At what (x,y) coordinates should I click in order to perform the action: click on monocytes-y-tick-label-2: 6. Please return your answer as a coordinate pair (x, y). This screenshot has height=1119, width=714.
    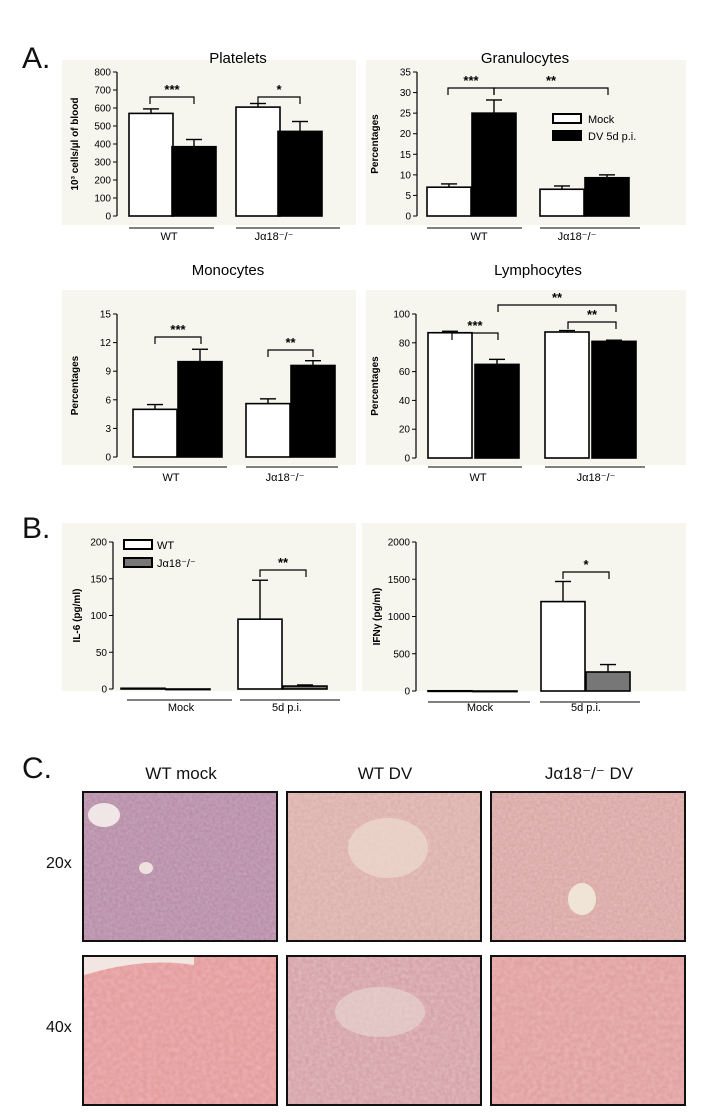
    Looking at the image, I should click on (108, 400).